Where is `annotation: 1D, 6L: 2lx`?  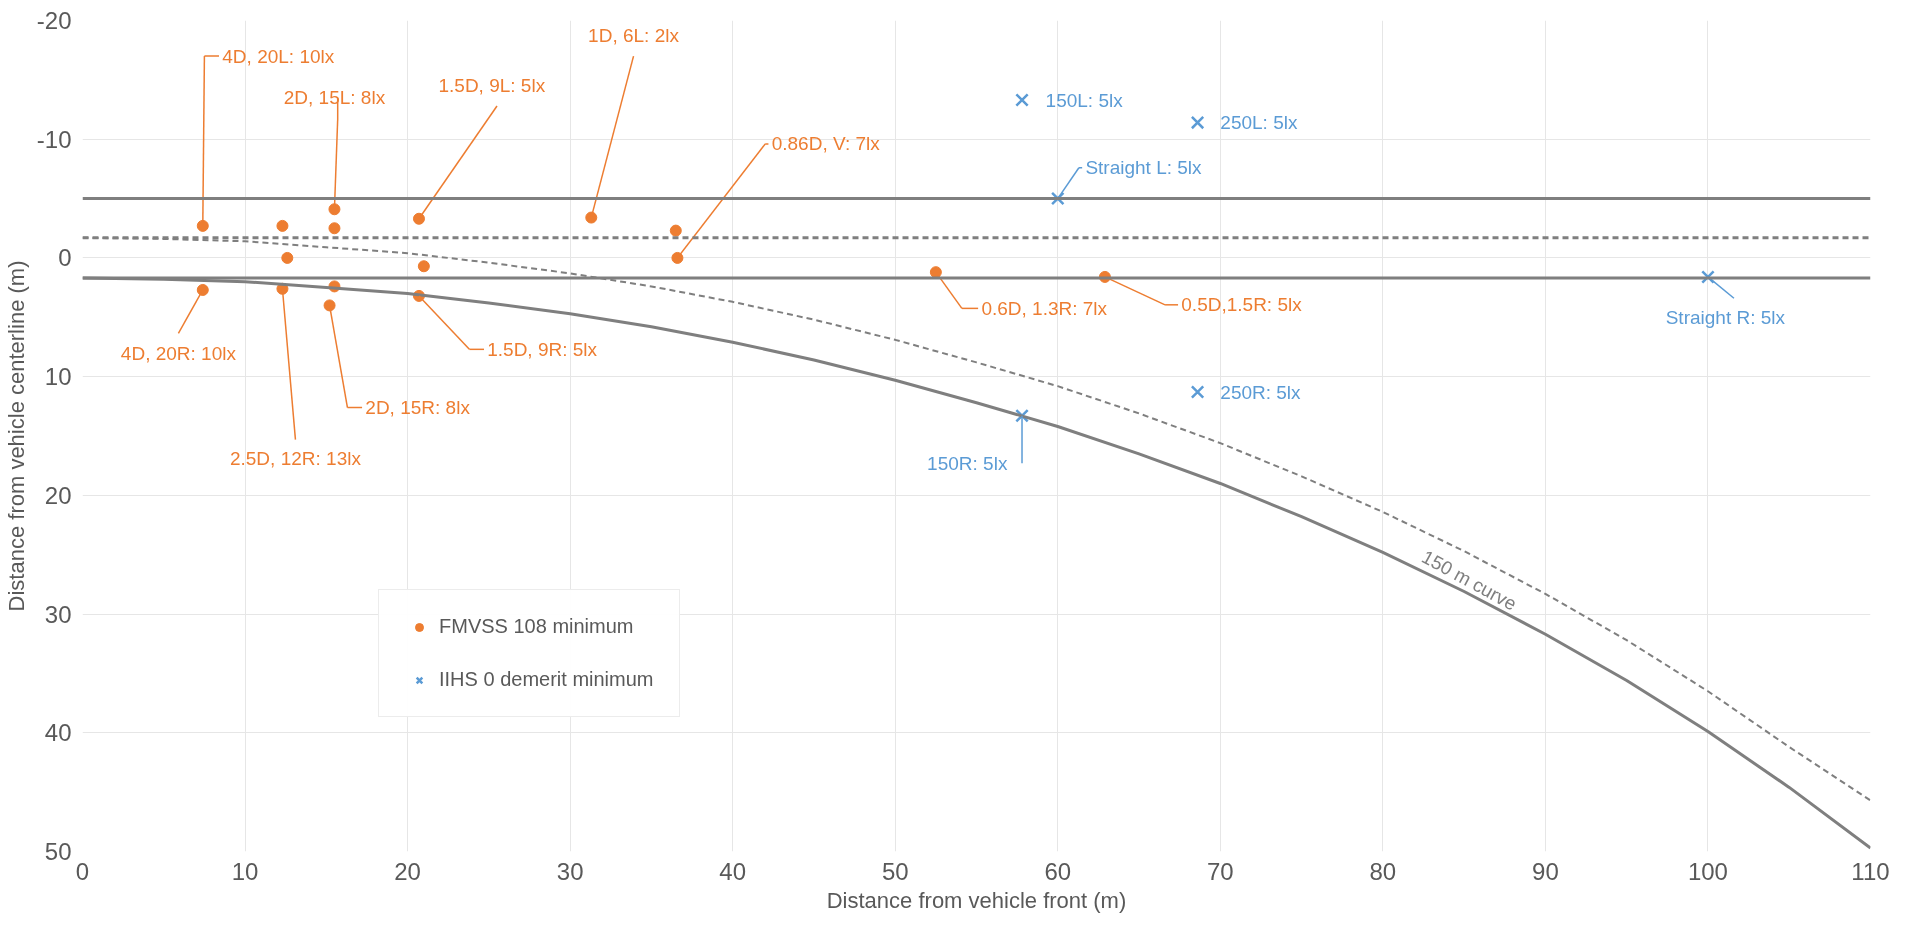 annotation: 1D, 6L: 2lx is located at coordinates (634, 36).